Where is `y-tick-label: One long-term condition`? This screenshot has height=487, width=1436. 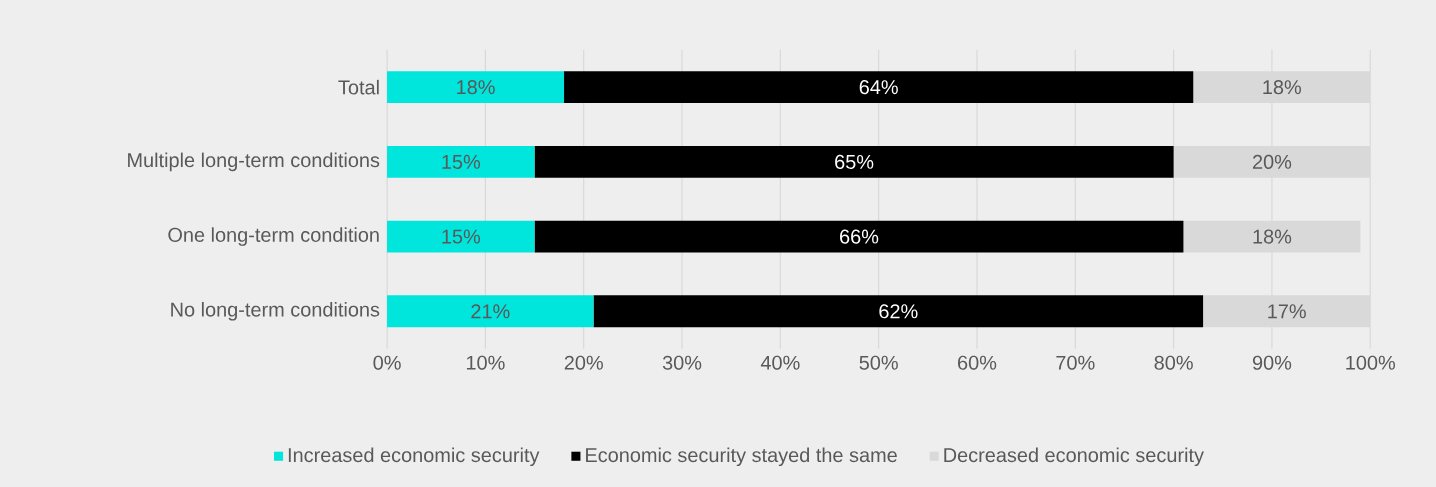
y-tick-label: One long-term condition is located at coordinates (273, 236).